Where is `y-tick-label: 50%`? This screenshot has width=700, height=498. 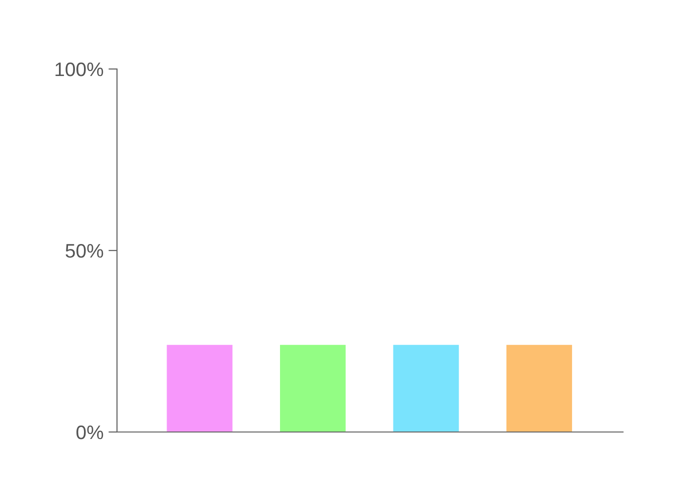 y-tick-label: 50% is located at coordinates (85, 251).